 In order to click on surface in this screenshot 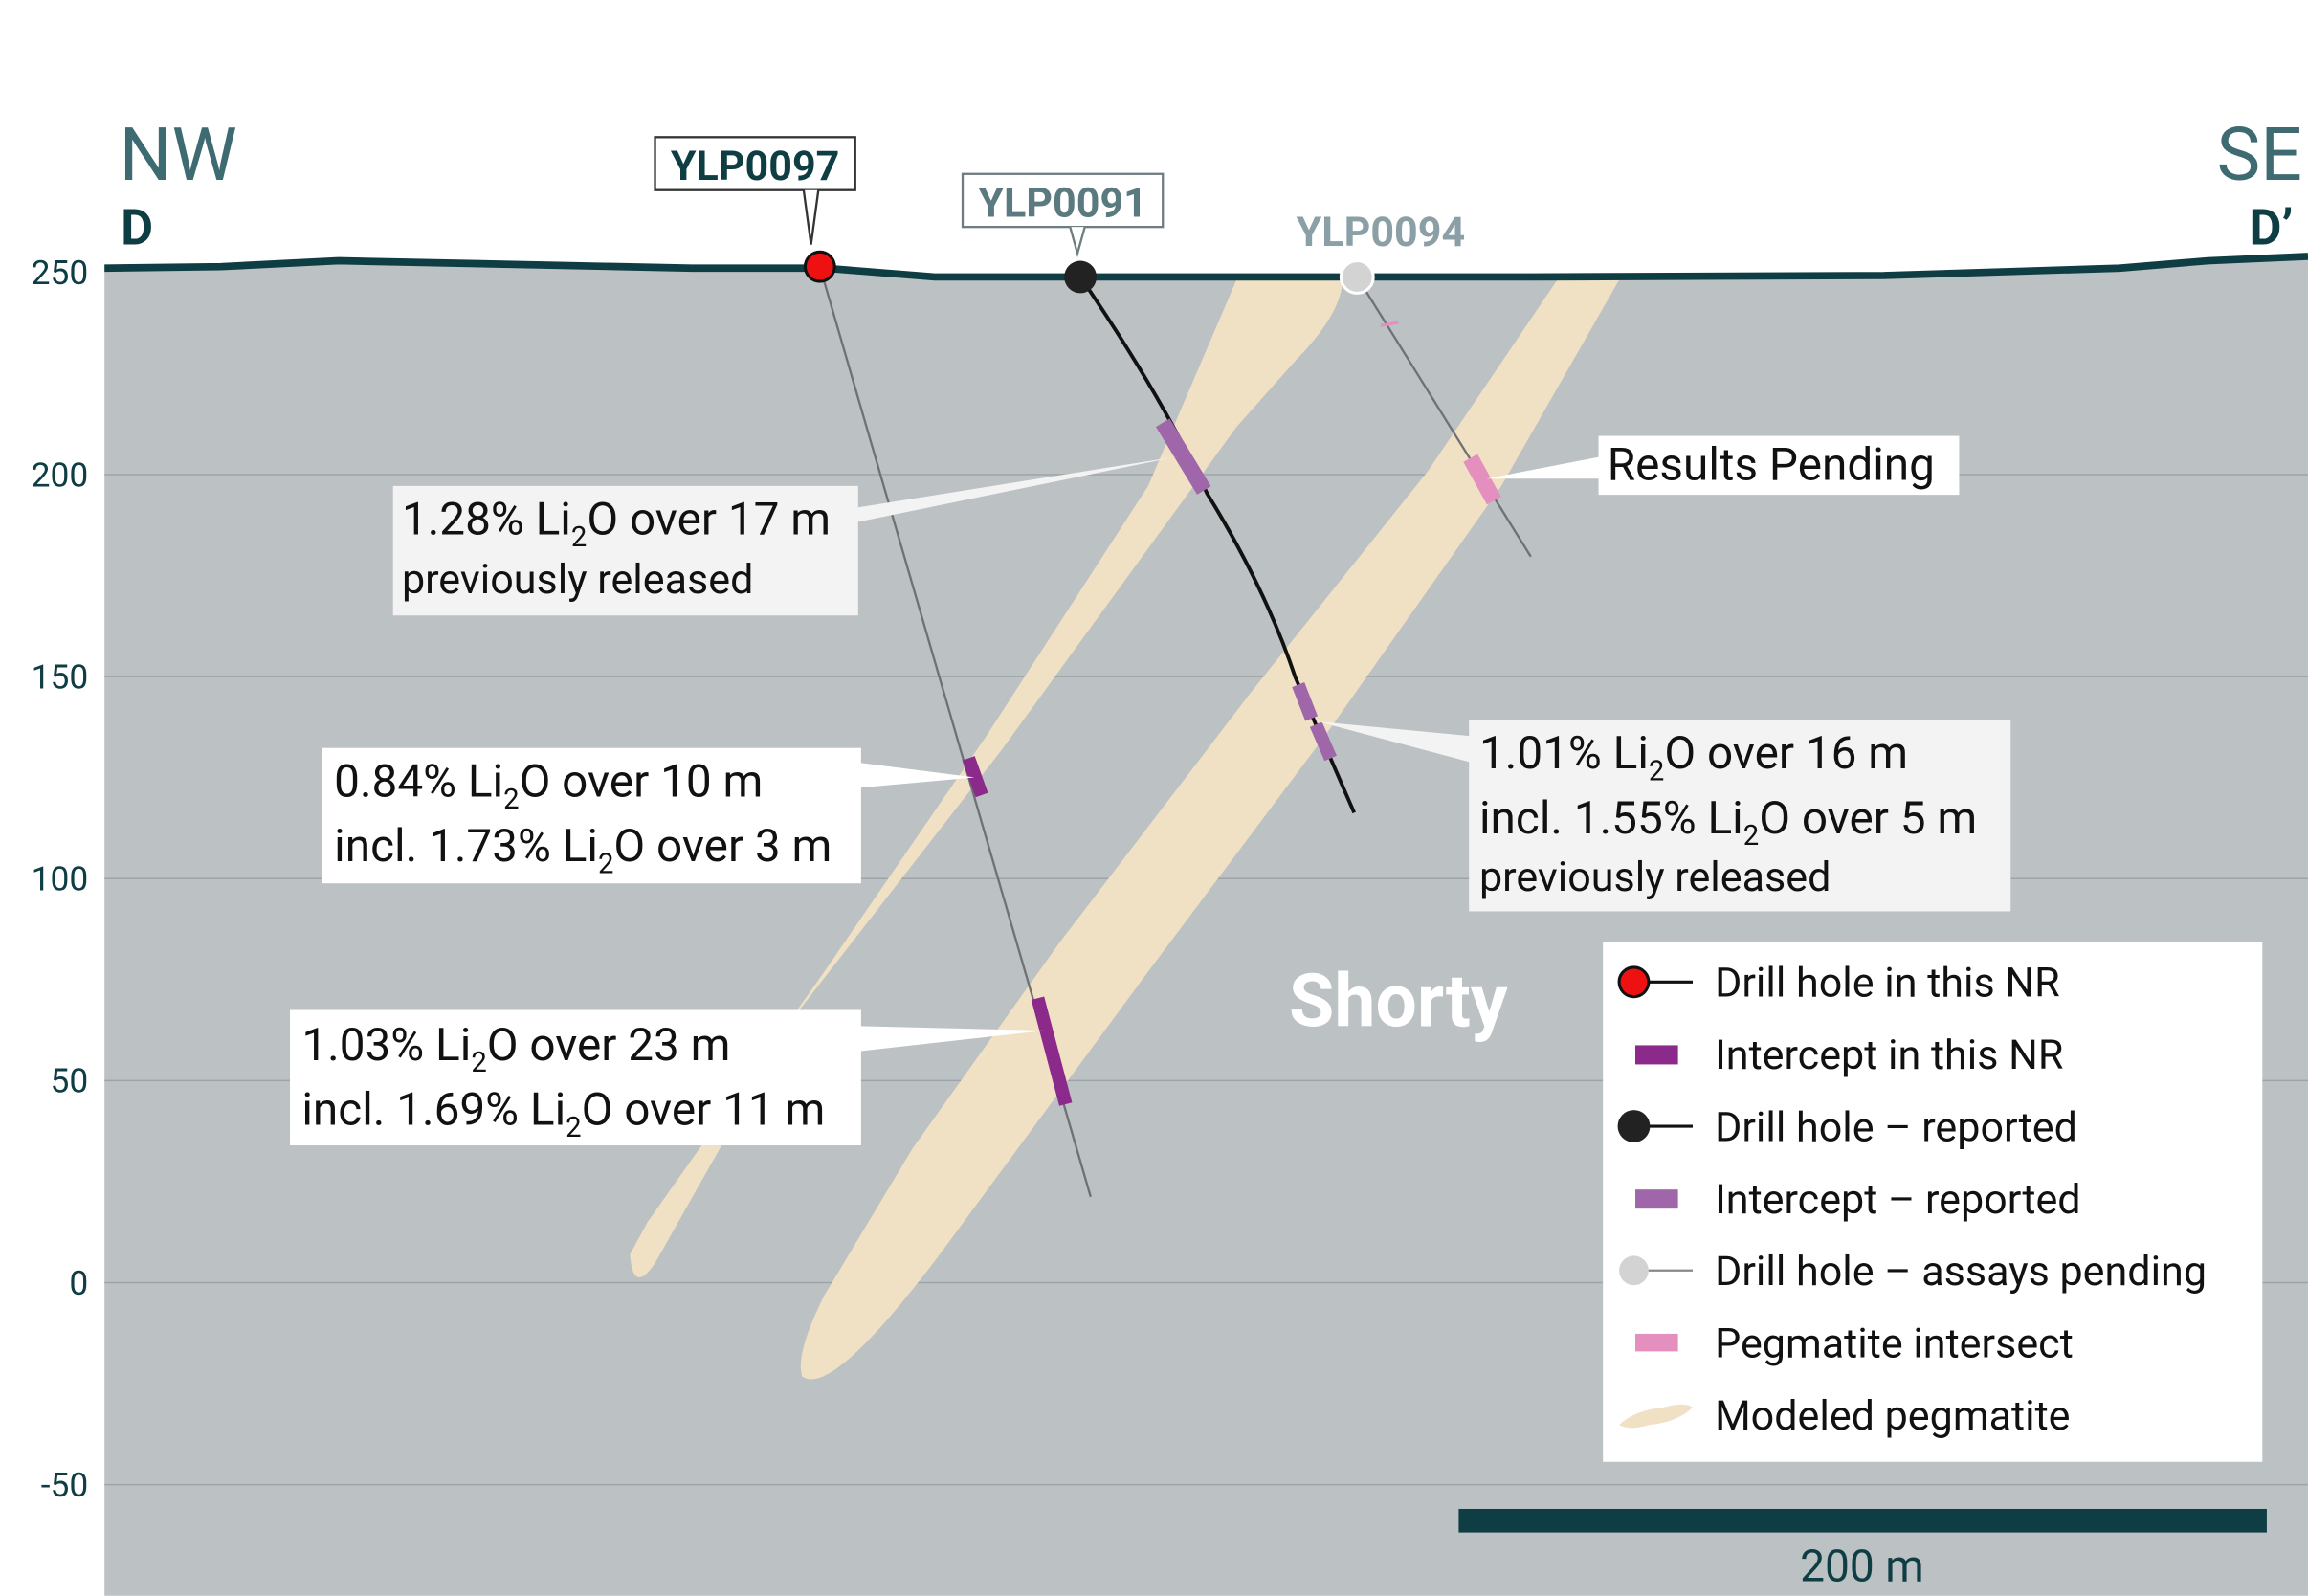, I will do `click(1206, 267)`.